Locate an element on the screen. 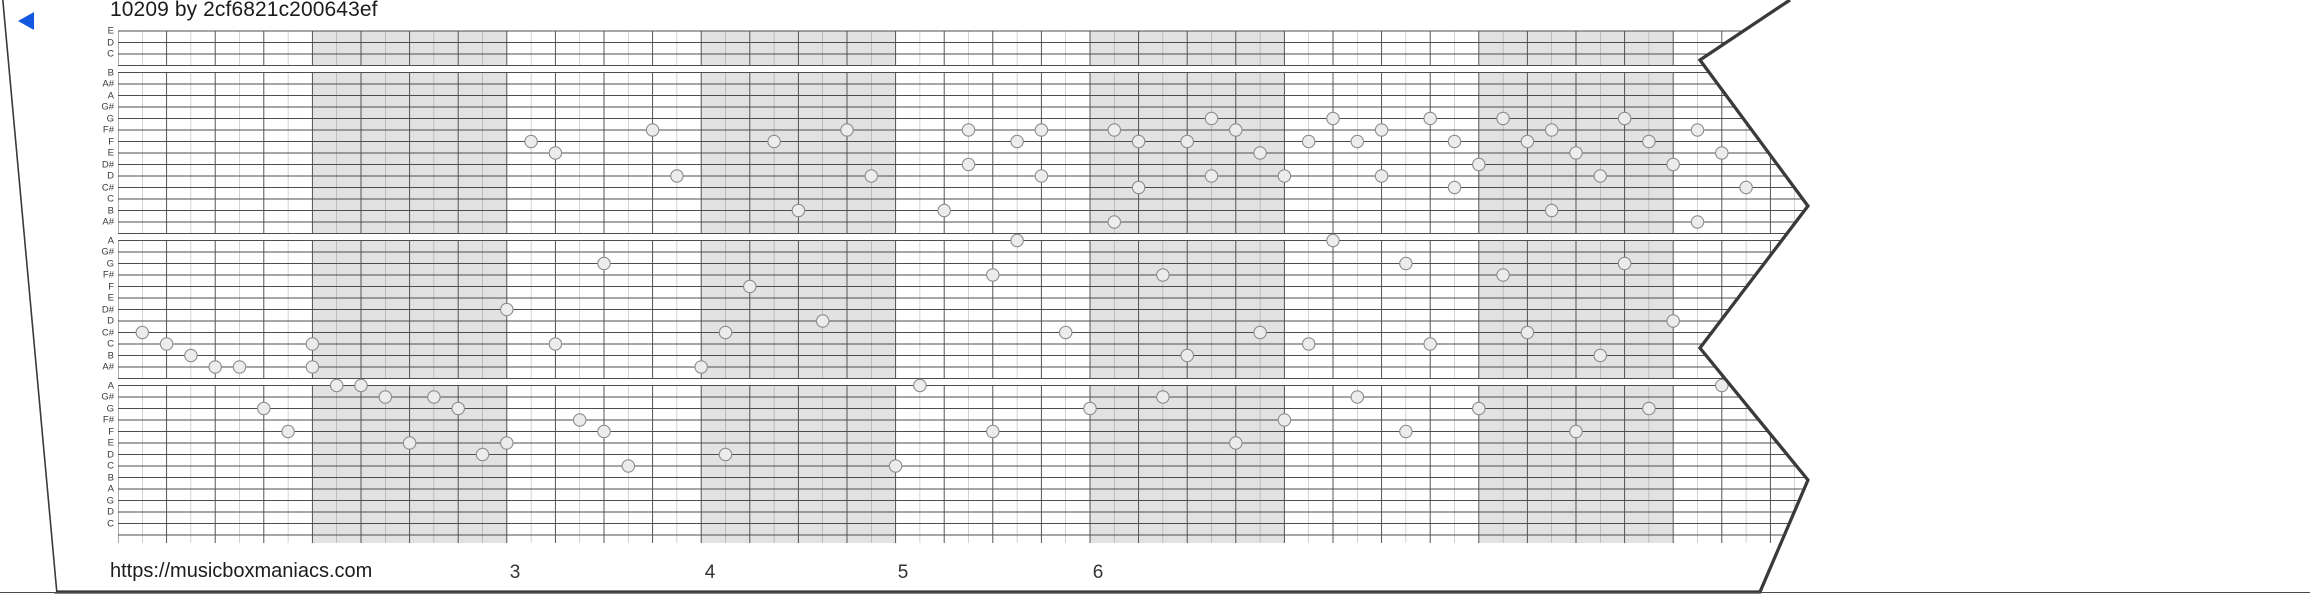 The width and height of the screenshot is (2310, 597). note-name-label: C is located at coordinates (110, 466).